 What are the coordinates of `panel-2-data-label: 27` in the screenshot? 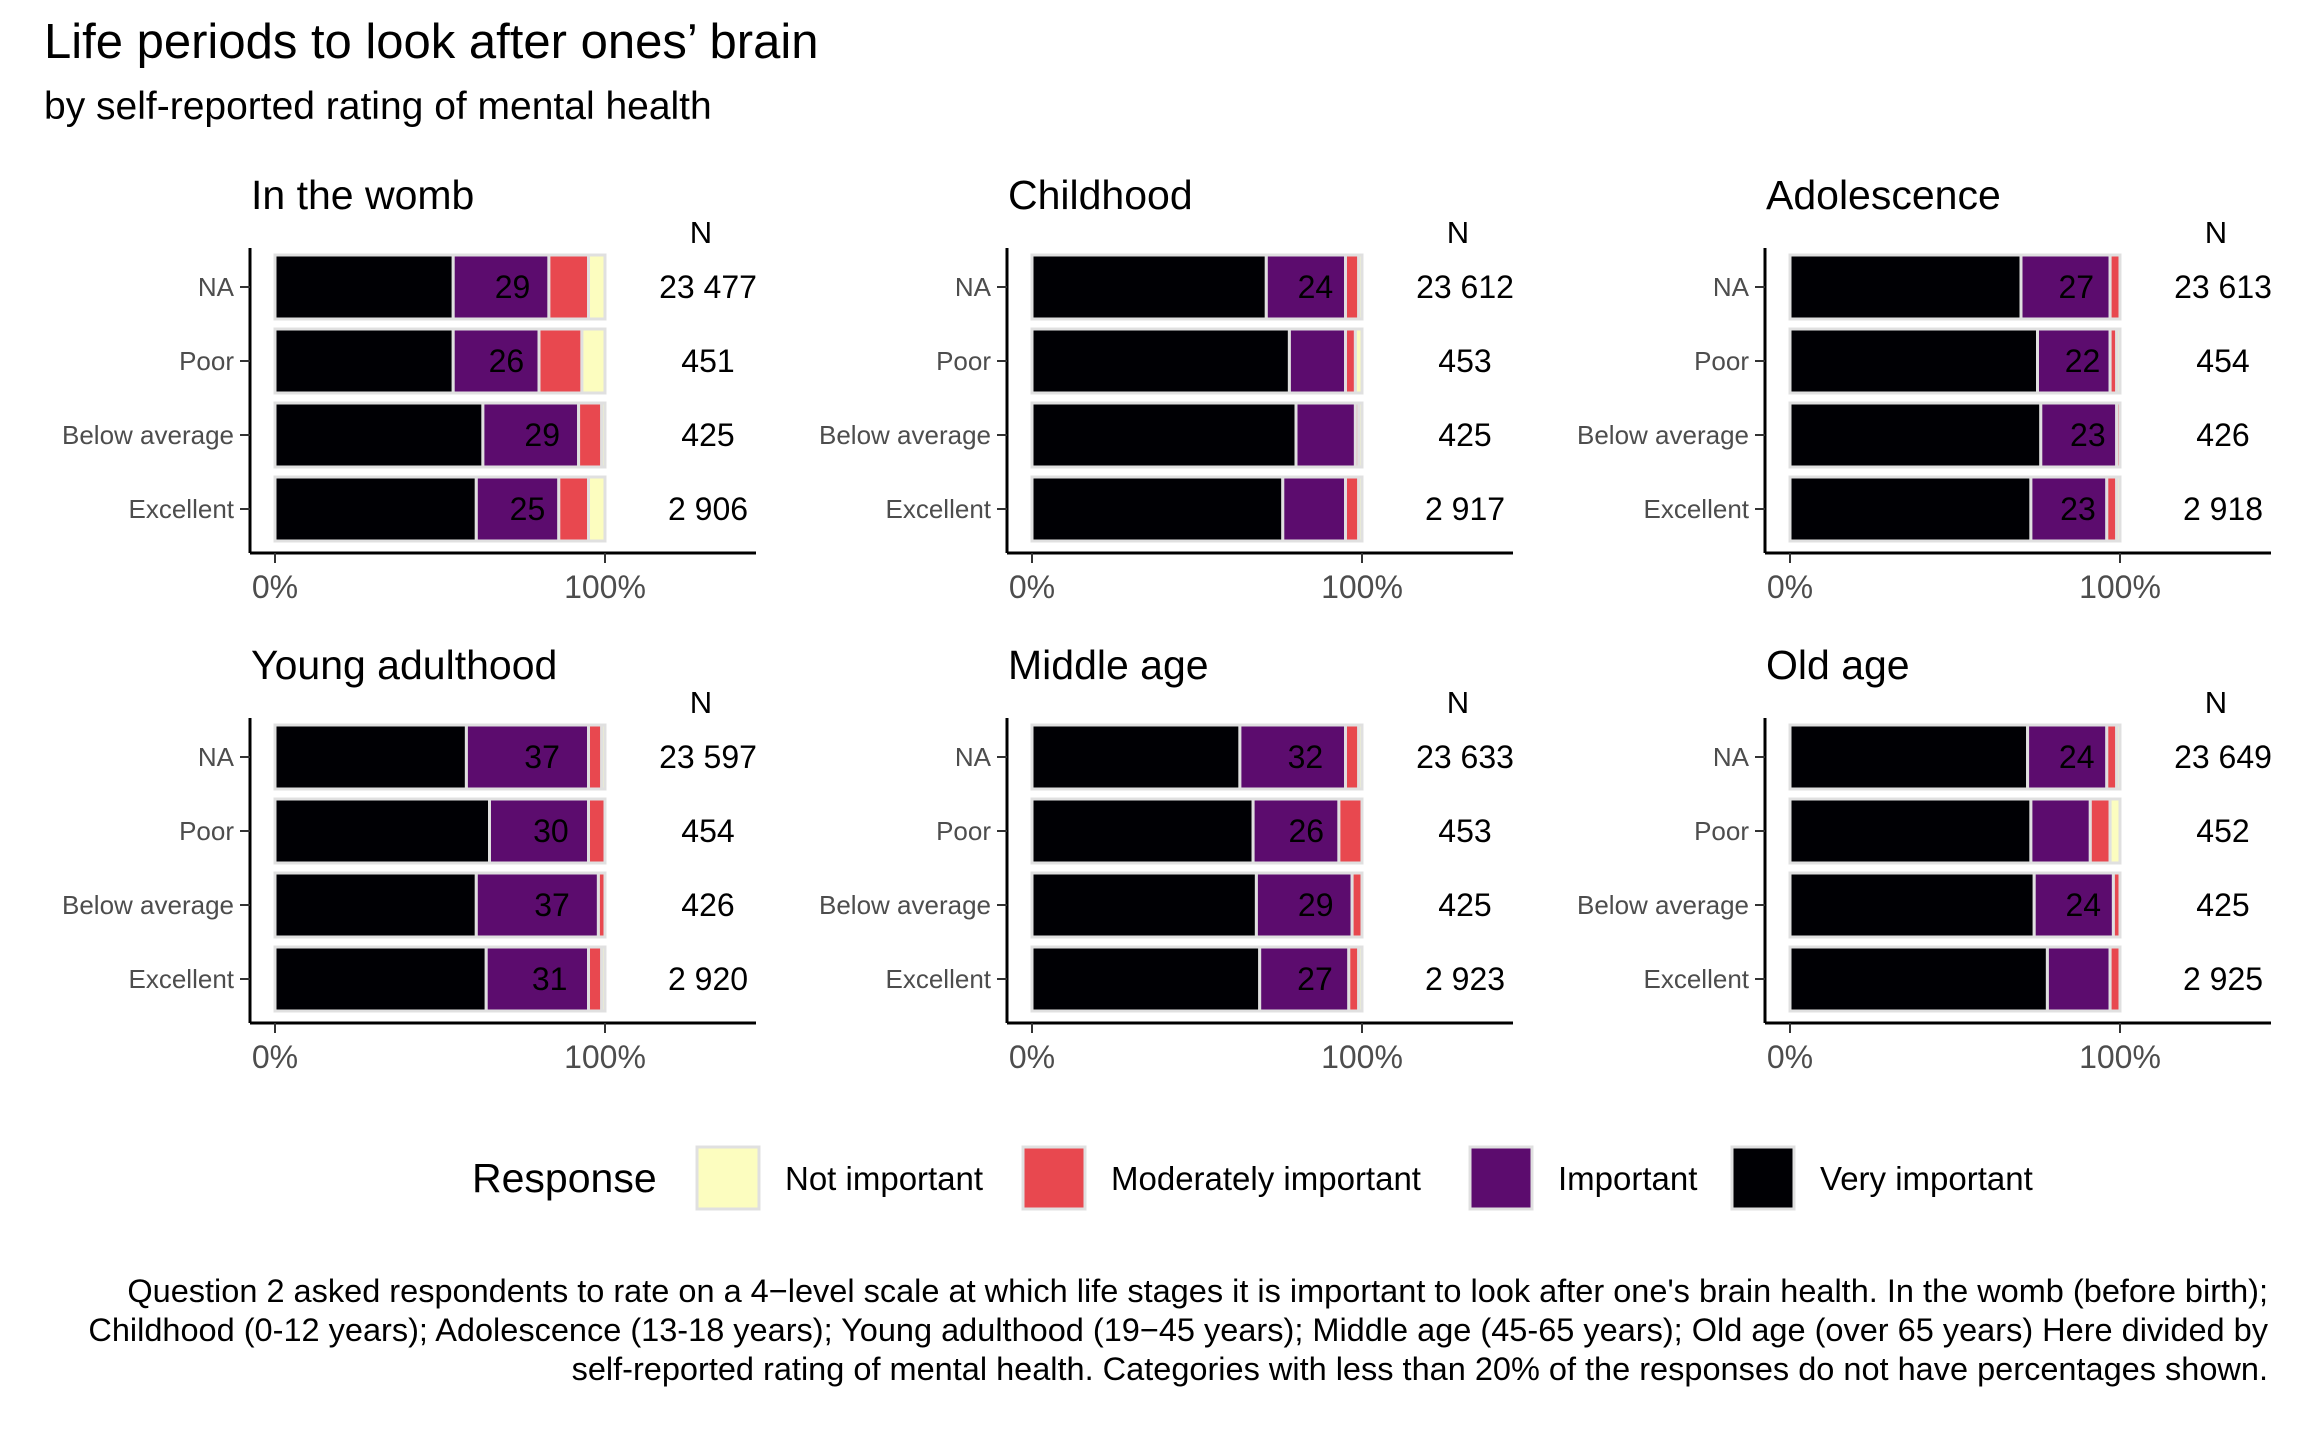 It's located at (2076, 287).